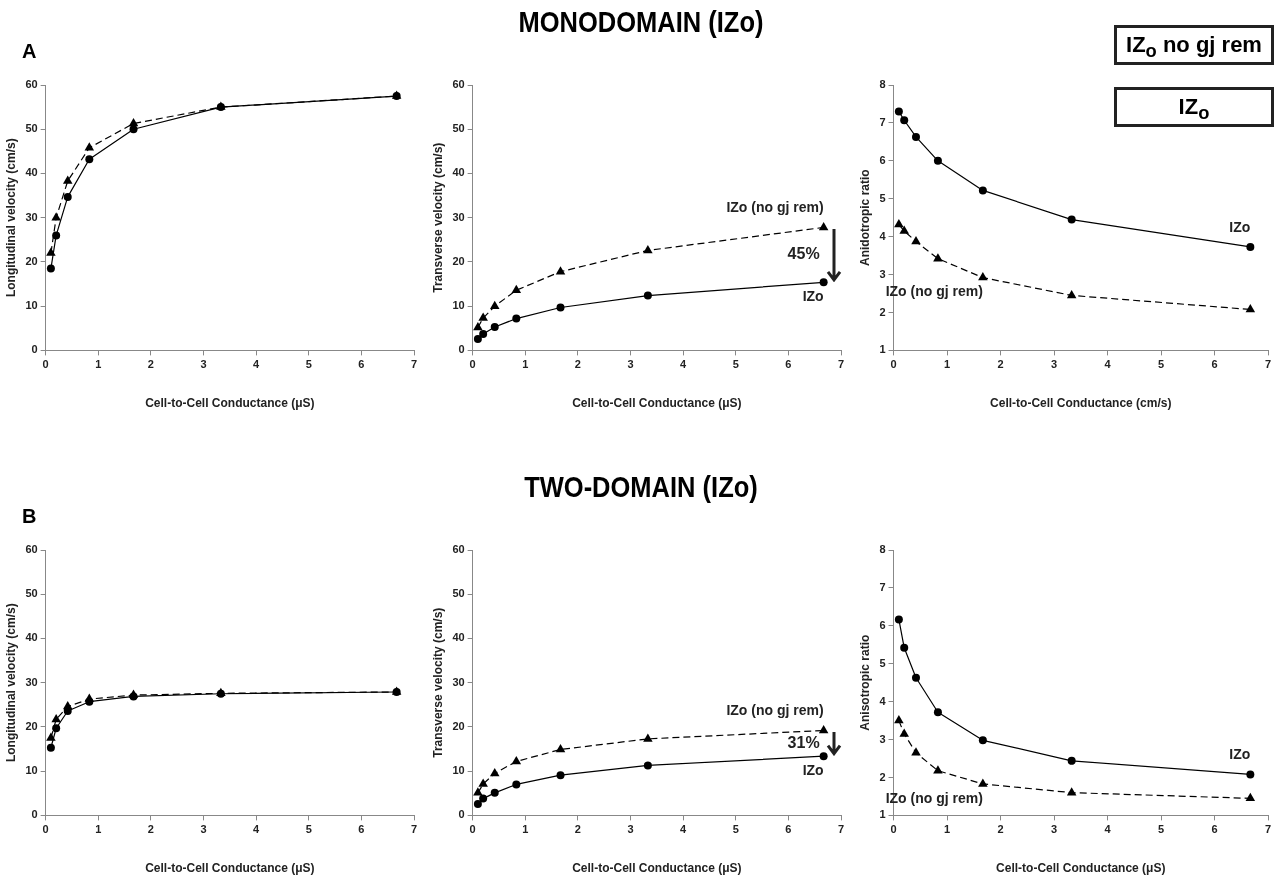  What do you see at coordinates (29, 51) in the screenshot?
I see `text: A` at bounding box center [29, 51].